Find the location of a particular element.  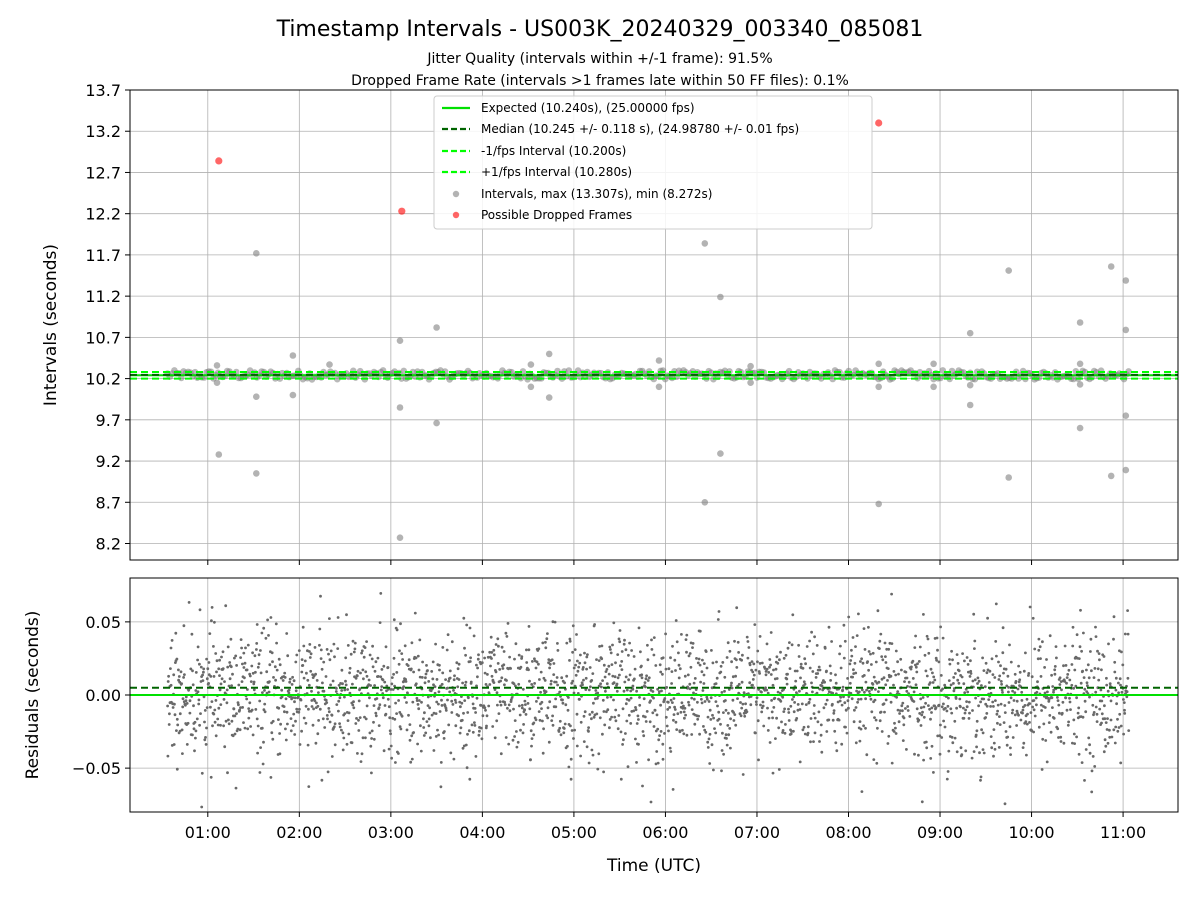

interval-point is located at coordinates (523, 371).